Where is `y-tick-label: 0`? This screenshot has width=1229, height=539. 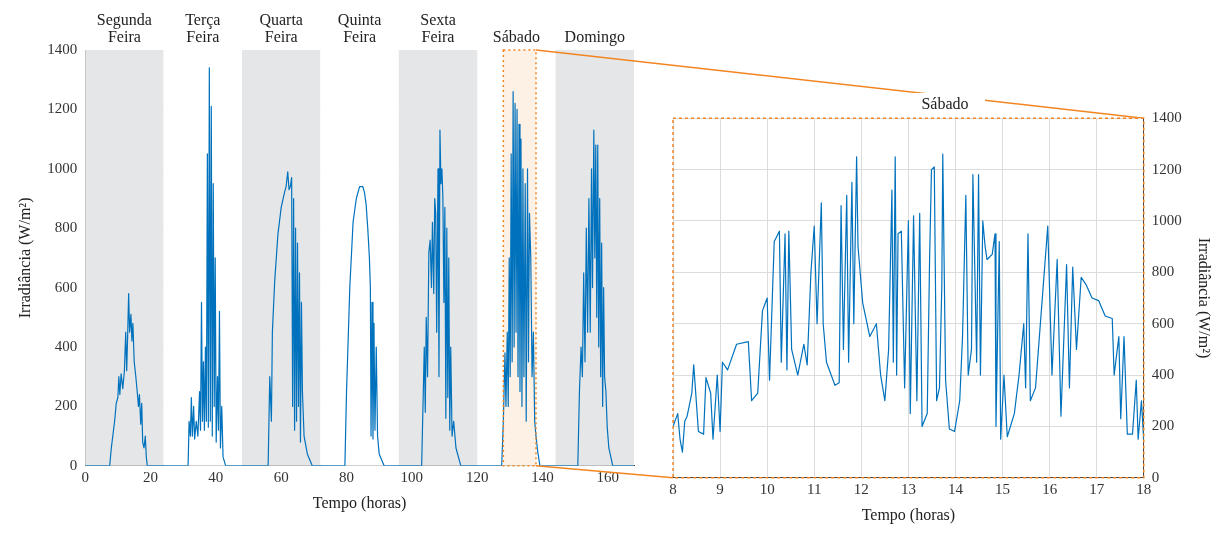 y-tick-label: 0 is located at coordinates (73, 464).